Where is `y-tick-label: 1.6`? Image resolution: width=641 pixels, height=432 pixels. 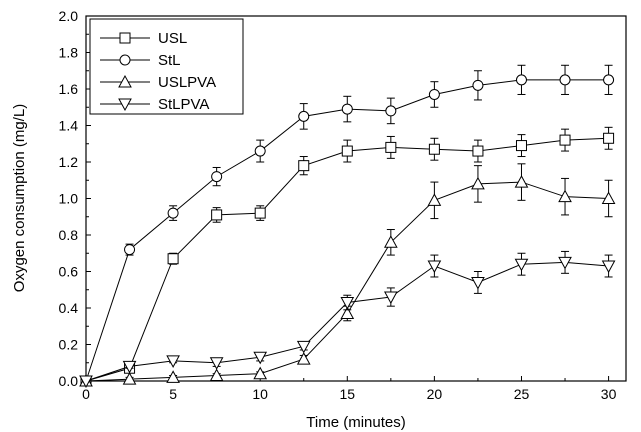
y-tick-label: 1.6 is located at coordinates (69, 89).